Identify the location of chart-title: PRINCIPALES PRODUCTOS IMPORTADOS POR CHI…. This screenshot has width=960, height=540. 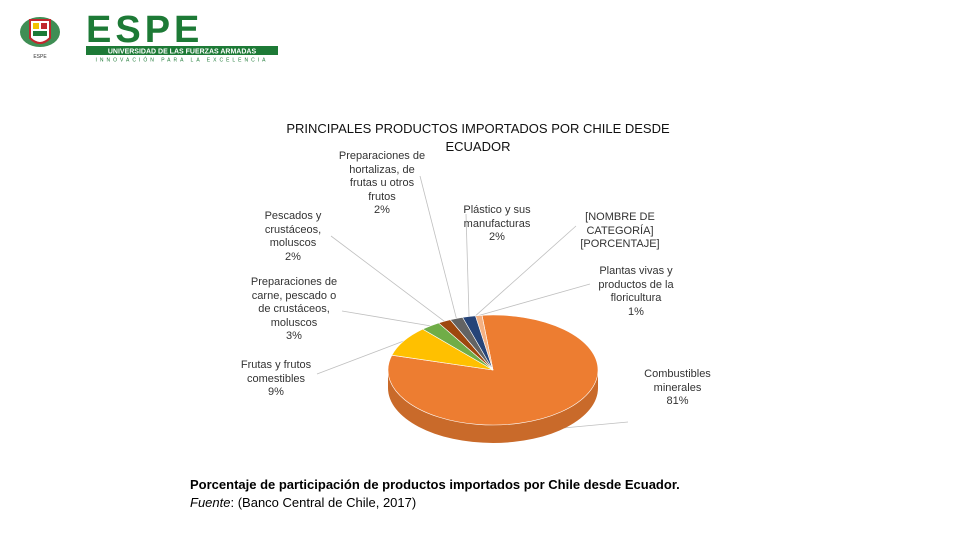
(478, 137).